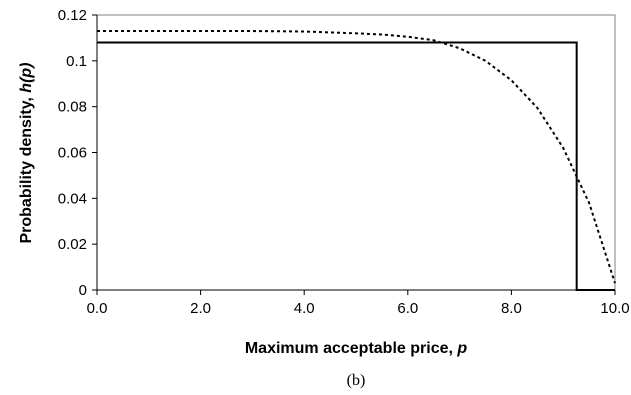  What do you see at coordinates (200, 308) in the screenshot?
I see `x-tick-label: 2.0` at bounding box center [200, 308].